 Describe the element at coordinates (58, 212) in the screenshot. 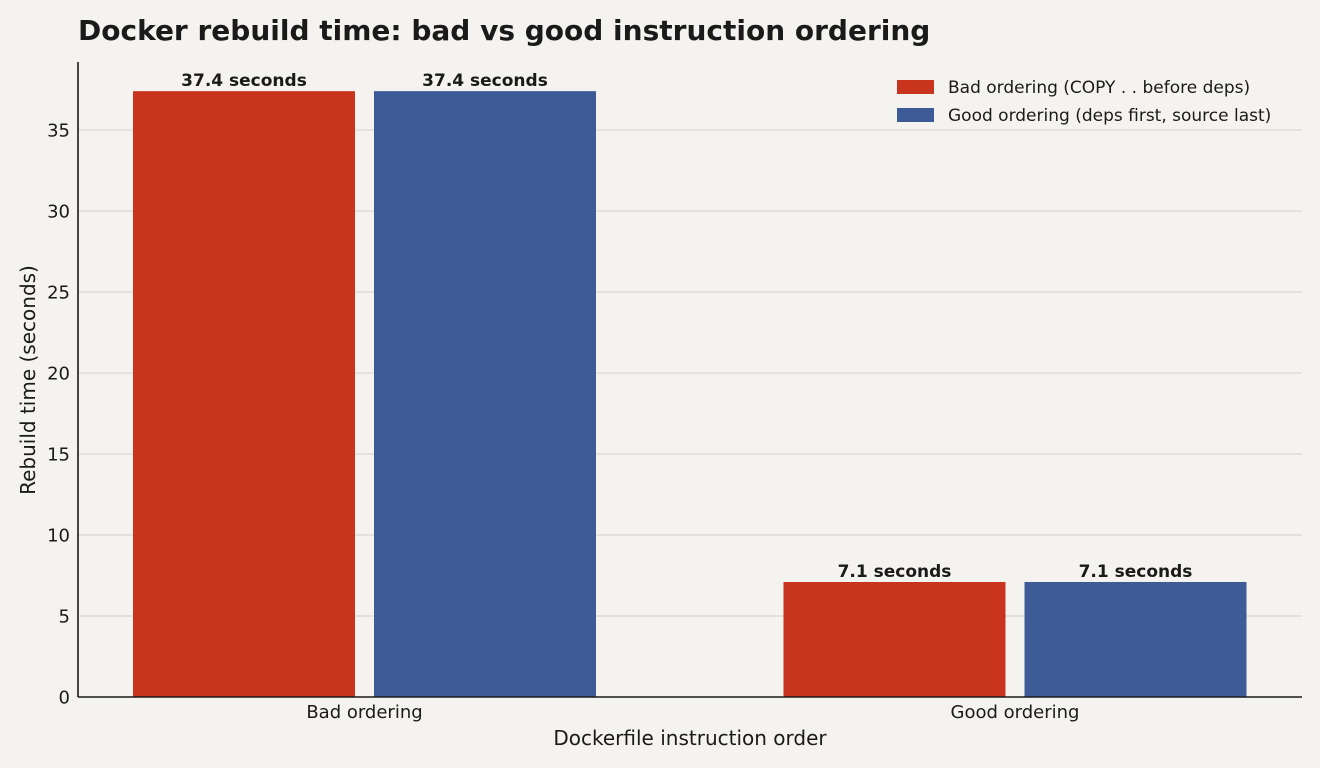

I see `y-tick-label: 30` at that location.